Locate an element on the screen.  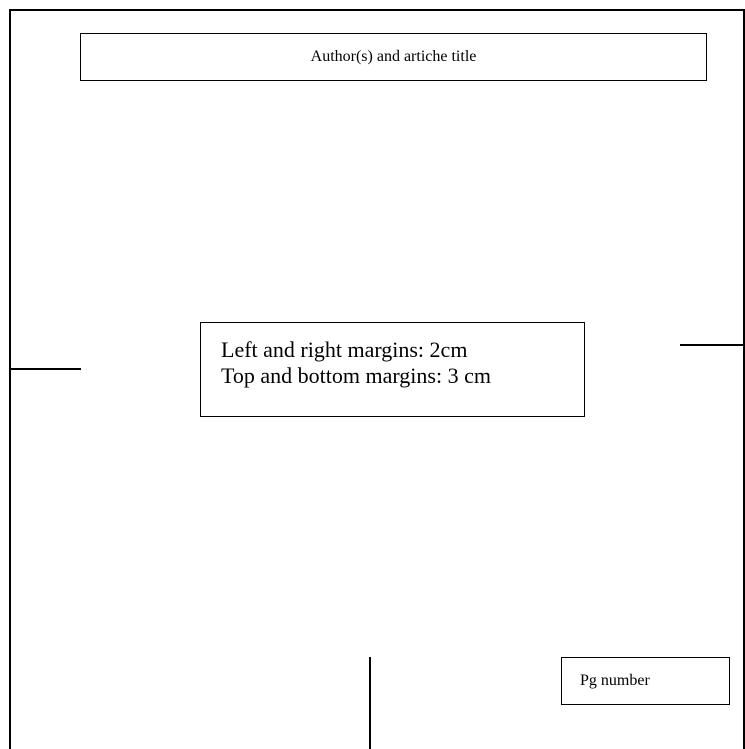
page-number-box: Pg number is located at coordinates (645, 681).